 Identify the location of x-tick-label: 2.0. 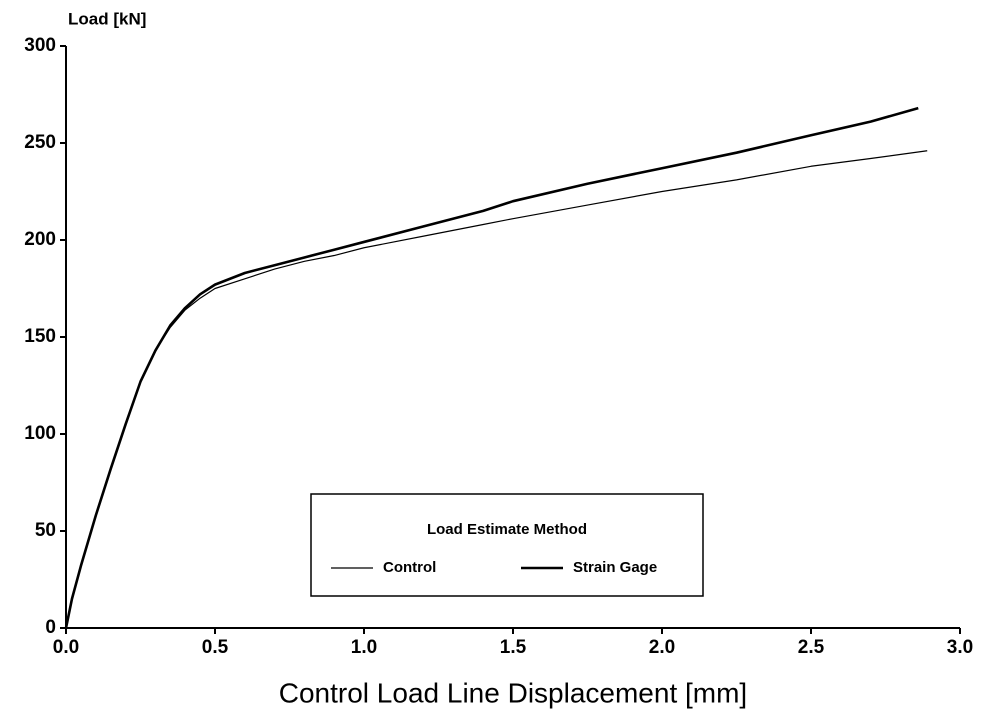
(662, 647).